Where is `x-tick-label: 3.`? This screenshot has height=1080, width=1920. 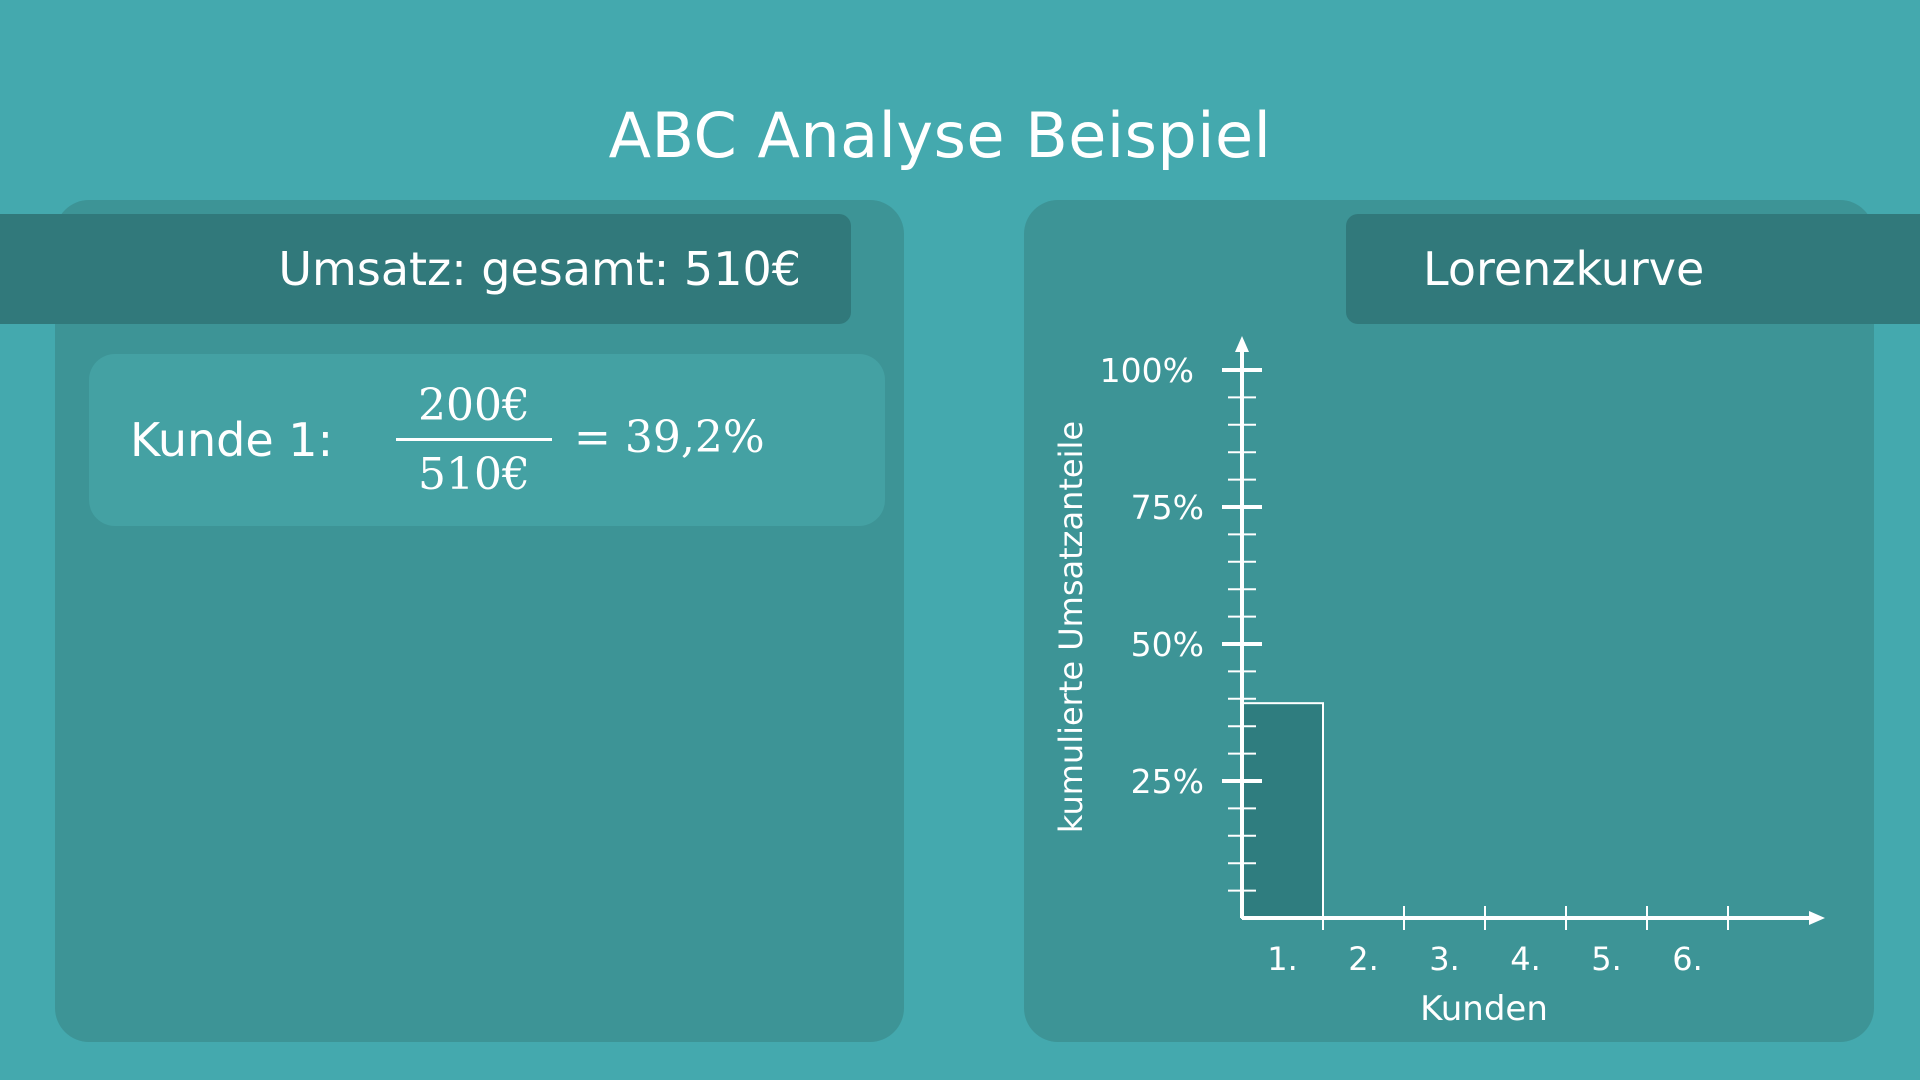 x-tick-label: 3. is located at coordinates (1444, 959).